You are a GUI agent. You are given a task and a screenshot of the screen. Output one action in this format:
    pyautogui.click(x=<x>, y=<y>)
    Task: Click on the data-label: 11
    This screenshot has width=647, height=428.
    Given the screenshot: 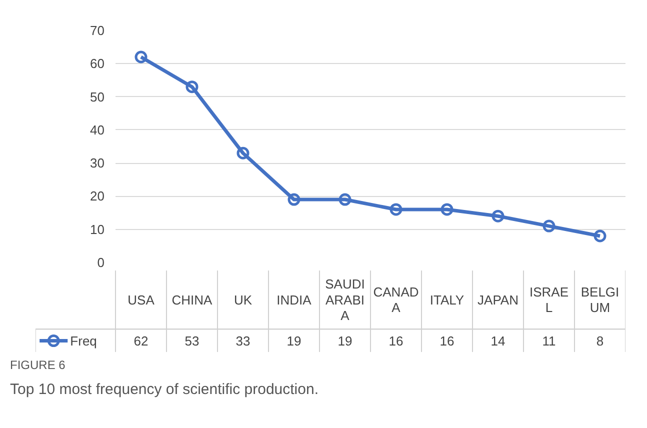 What is the action you would take?
    pyautogui.click(x=549, y=340)
    